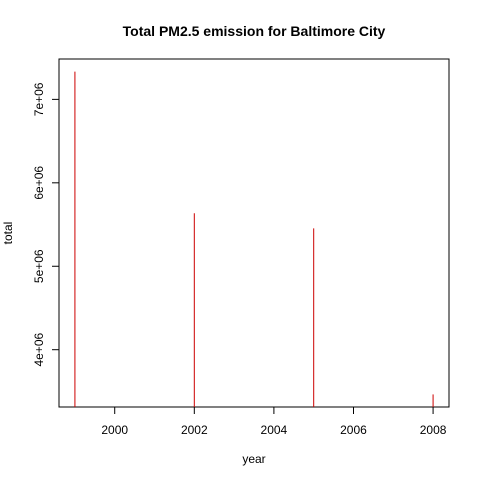  Describe the element at coordinates (39, 99) in the screenshot. I see `y-tick-label: 7e+06` at that location.